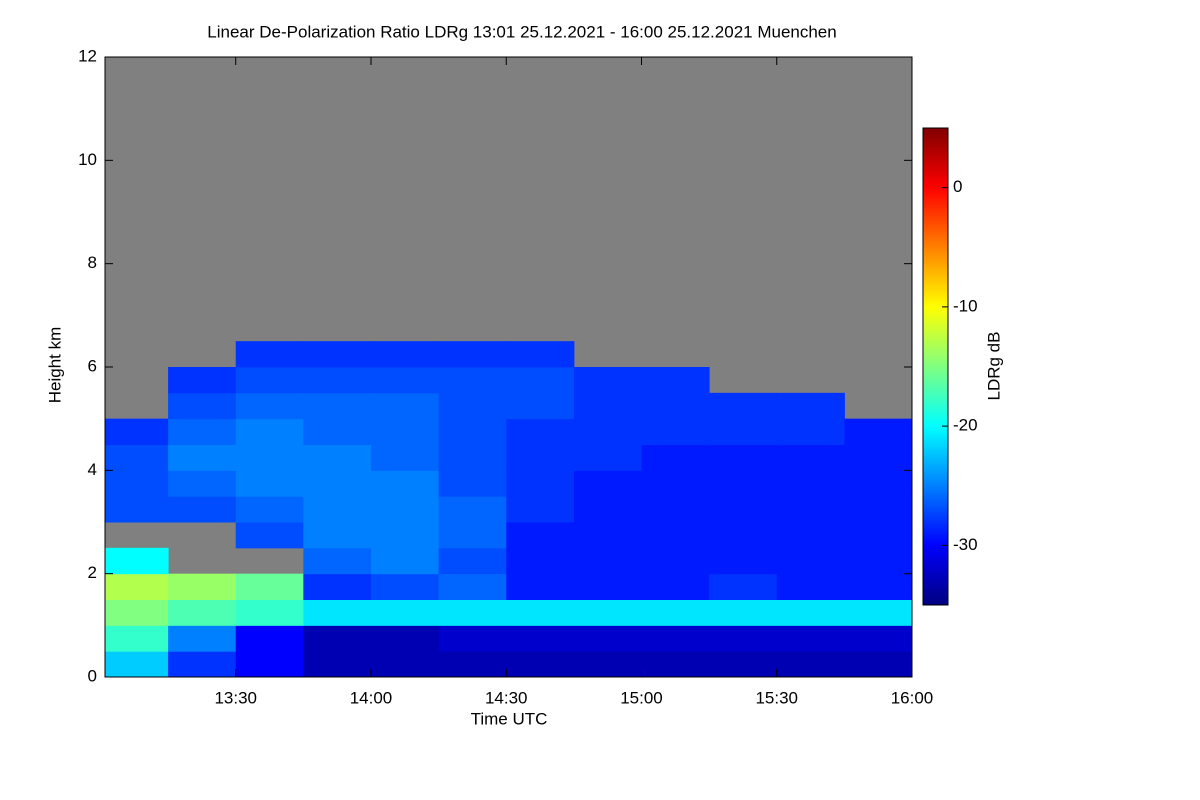 The width and height of the screenshot is (1200, 800). Describe the element at coordinates (87, 55) in the screenshot. I see `y-tick-label: 12` at that location.